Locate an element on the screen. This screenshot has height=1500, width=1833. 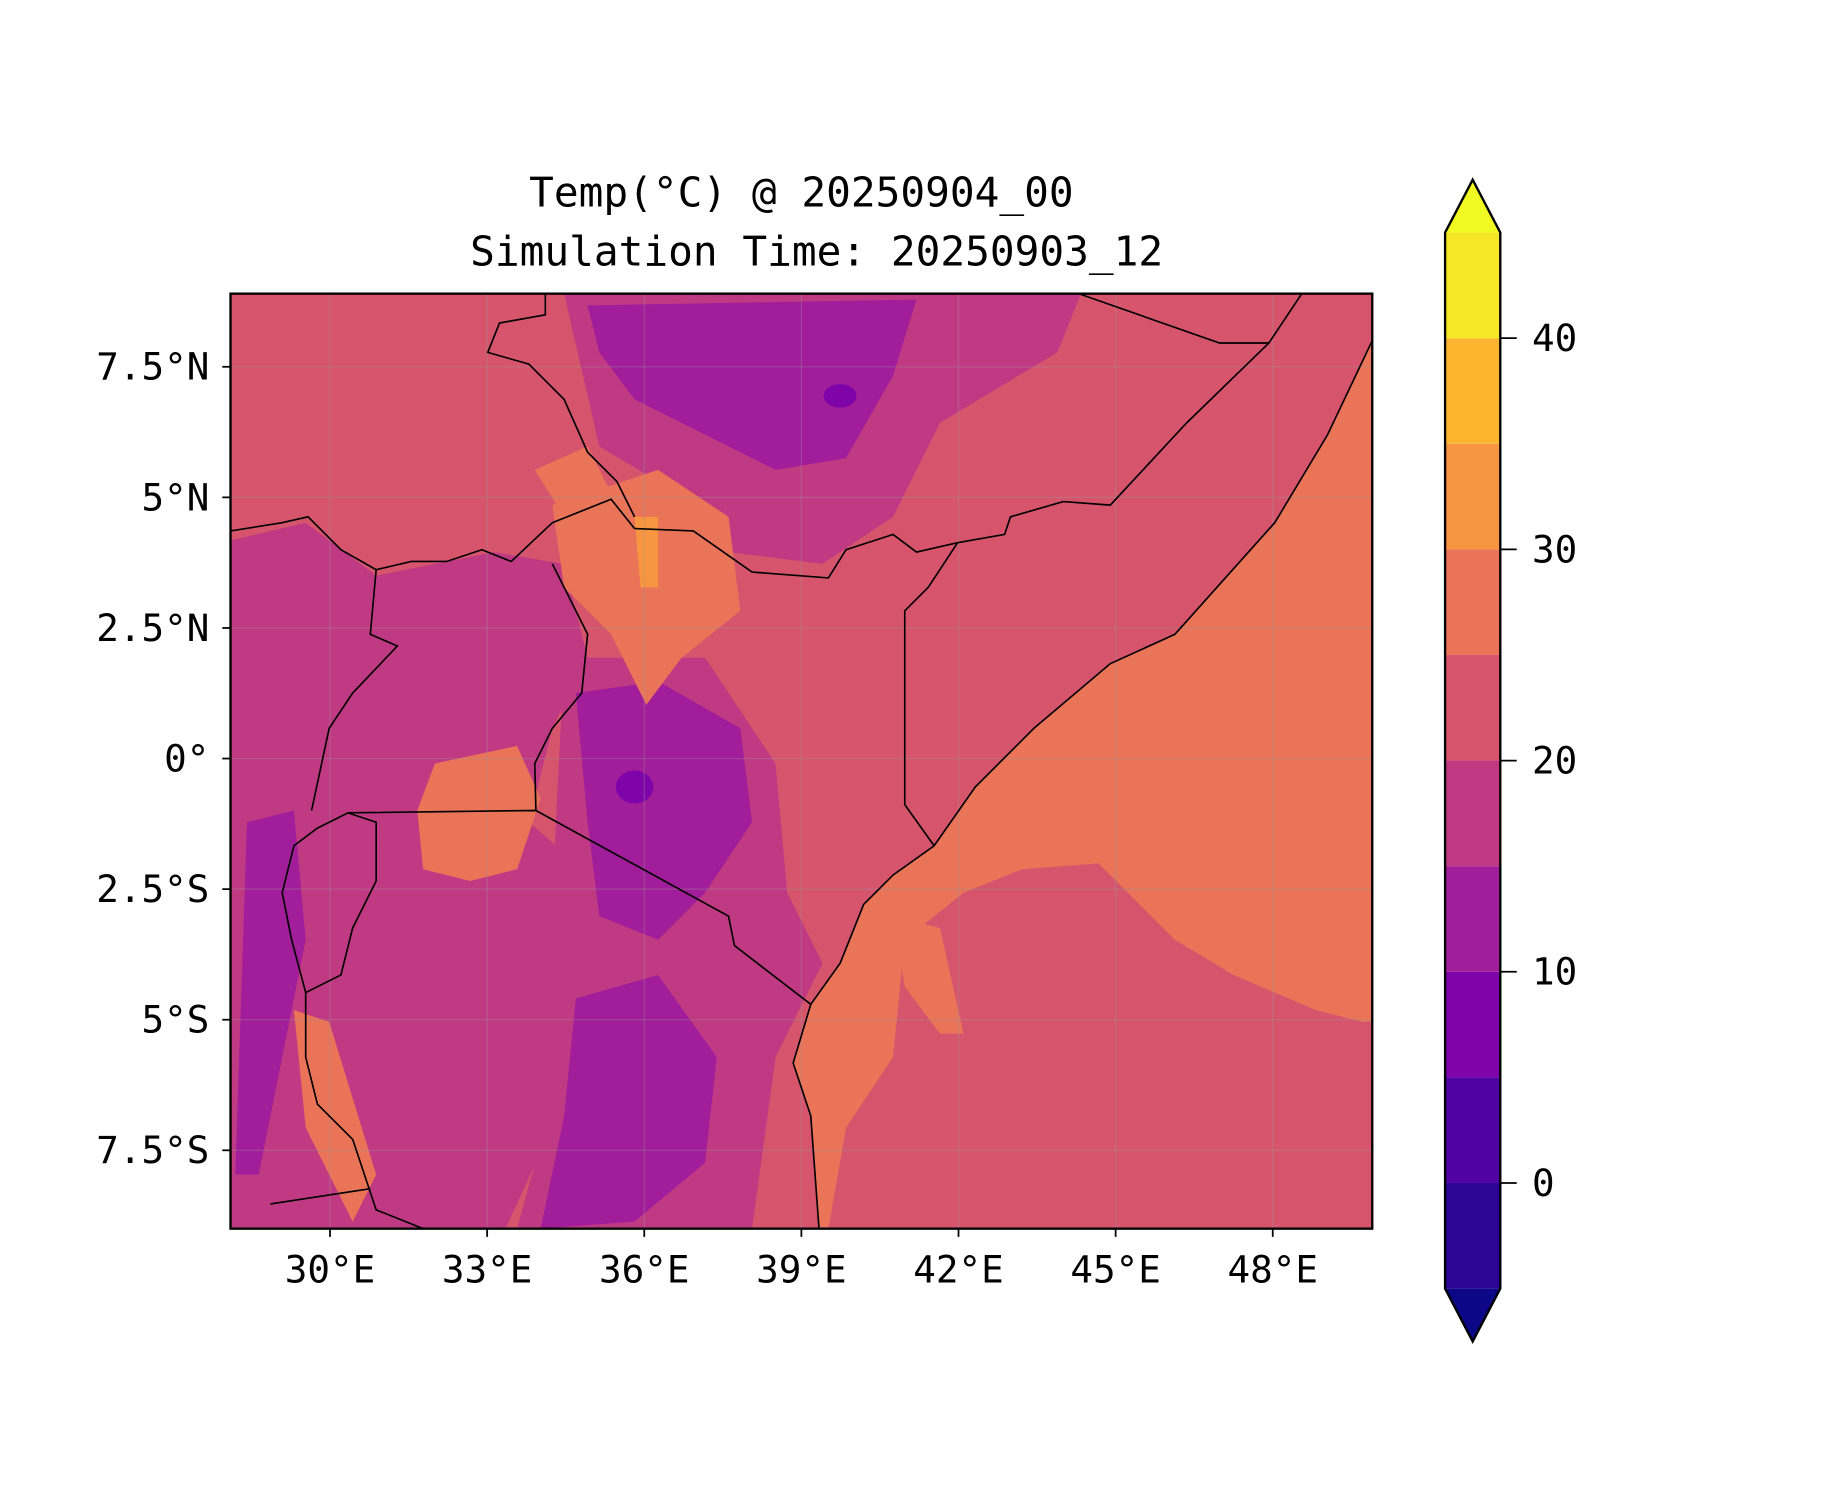
y-tick-label: 7.5°N is located at coordinates (152, 367).